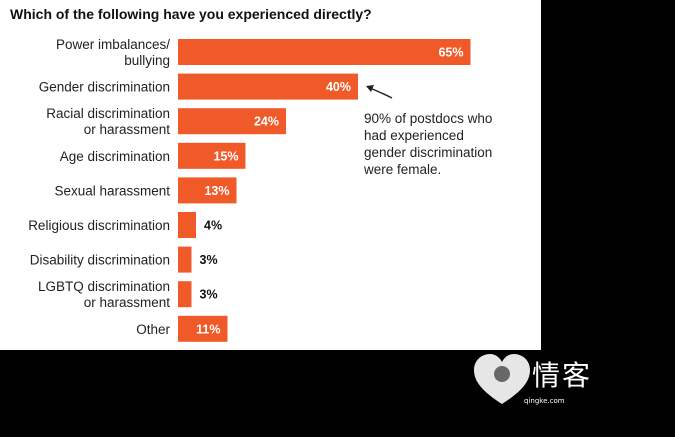  Describe the element at coordinates (99, 225) in the screenshot. I see `category-label-5: Religious discrimination` at that location.